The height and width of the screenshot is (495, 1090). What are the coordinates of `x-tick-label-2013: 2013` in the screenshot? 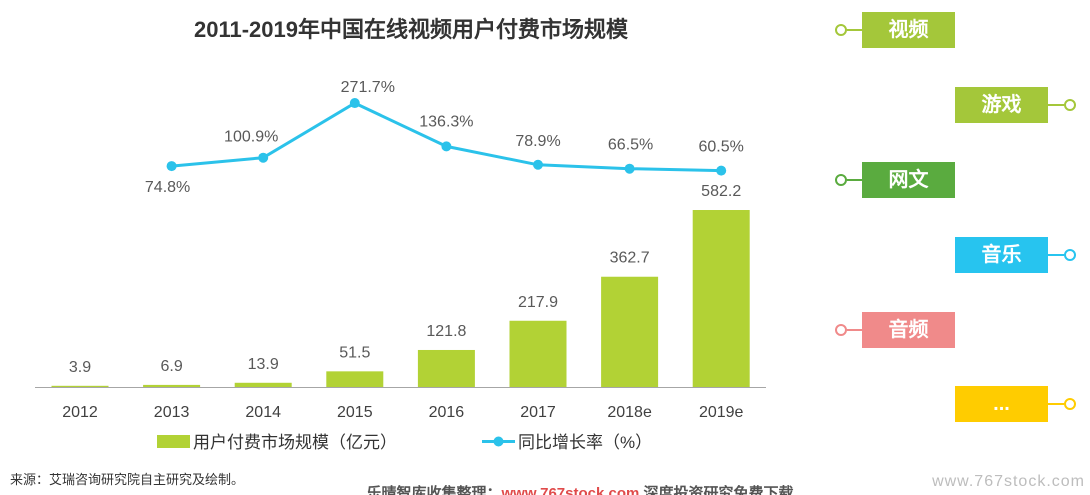 It's located at (172, 412).